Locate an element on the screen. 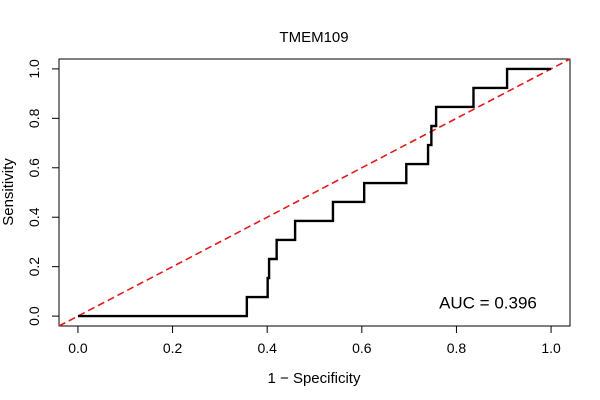  annotation-layer: AUC = 0.396 is located at coordinates (488, 303).